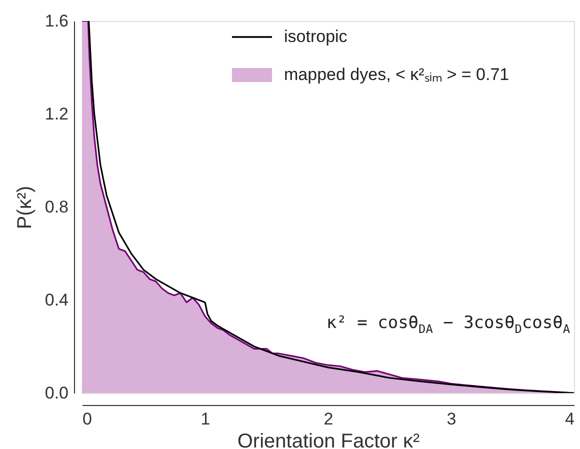  What do you see at coordinates (328, 439) in the screenshot?
I see `x-axis-title: Orientation Factor κ²` at bounding box center [328, 439].